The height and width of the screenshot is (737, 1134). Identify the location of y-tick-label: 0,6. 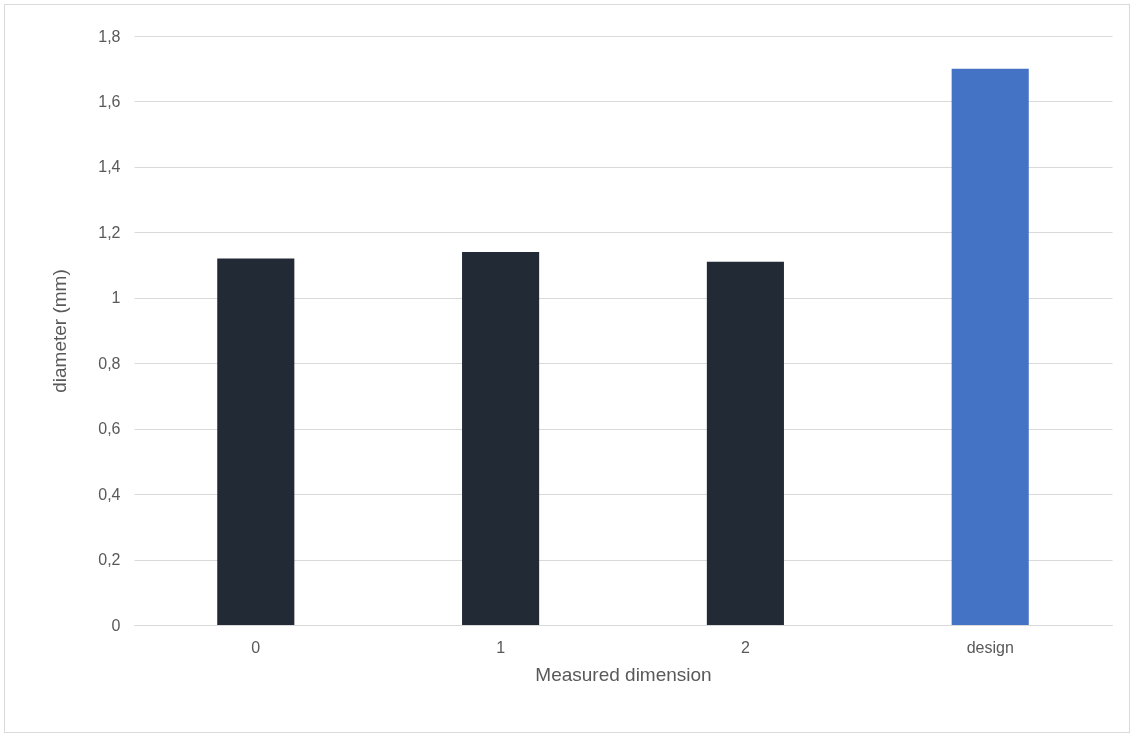
(109, 429).